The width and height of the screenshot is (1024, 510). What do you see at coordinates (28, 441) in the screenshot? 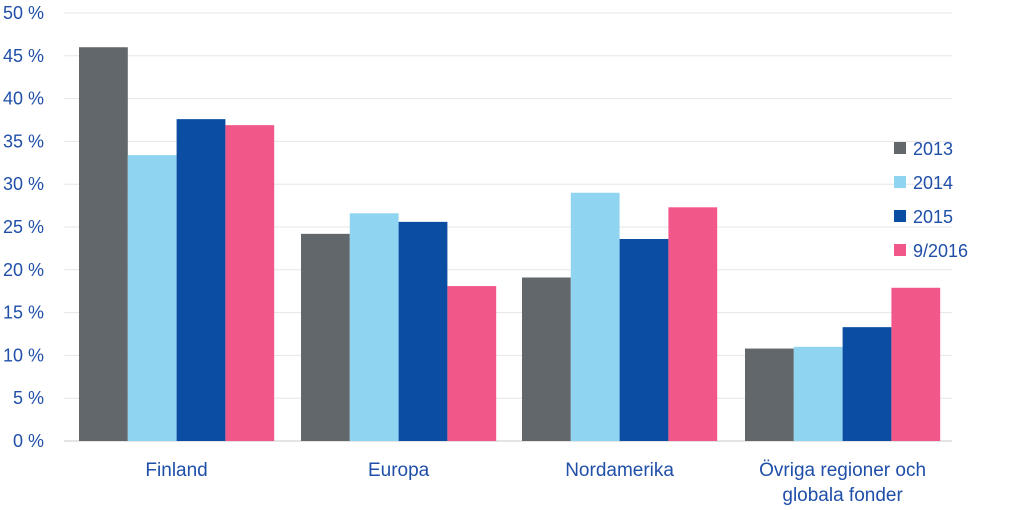
I see `y-tick-label: 0 %` at bounding box center [28, 441].